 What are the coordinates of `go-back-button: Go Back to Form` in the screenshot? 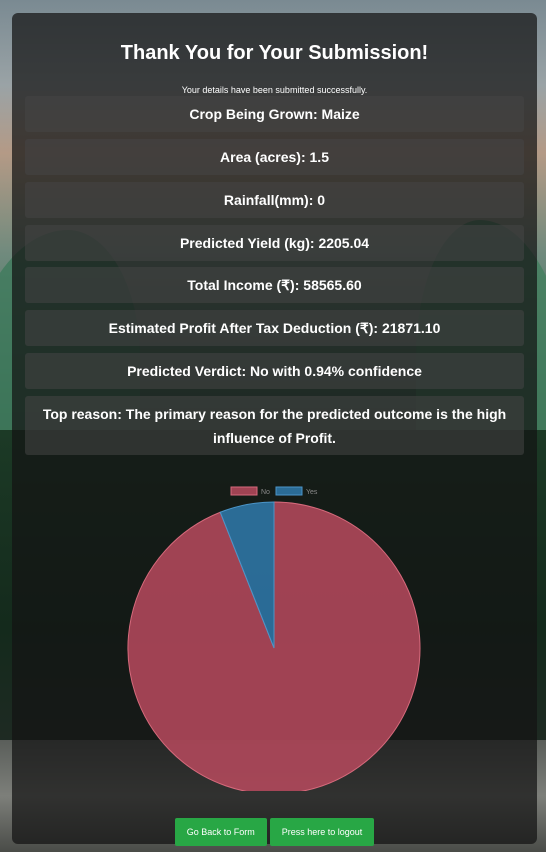 It's located at (220, 832).